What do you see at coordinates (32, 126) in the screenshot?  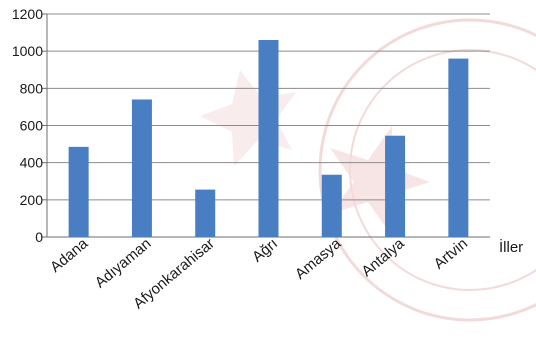 I see `y-tick-label: 600` at bounding box center [32, 126].